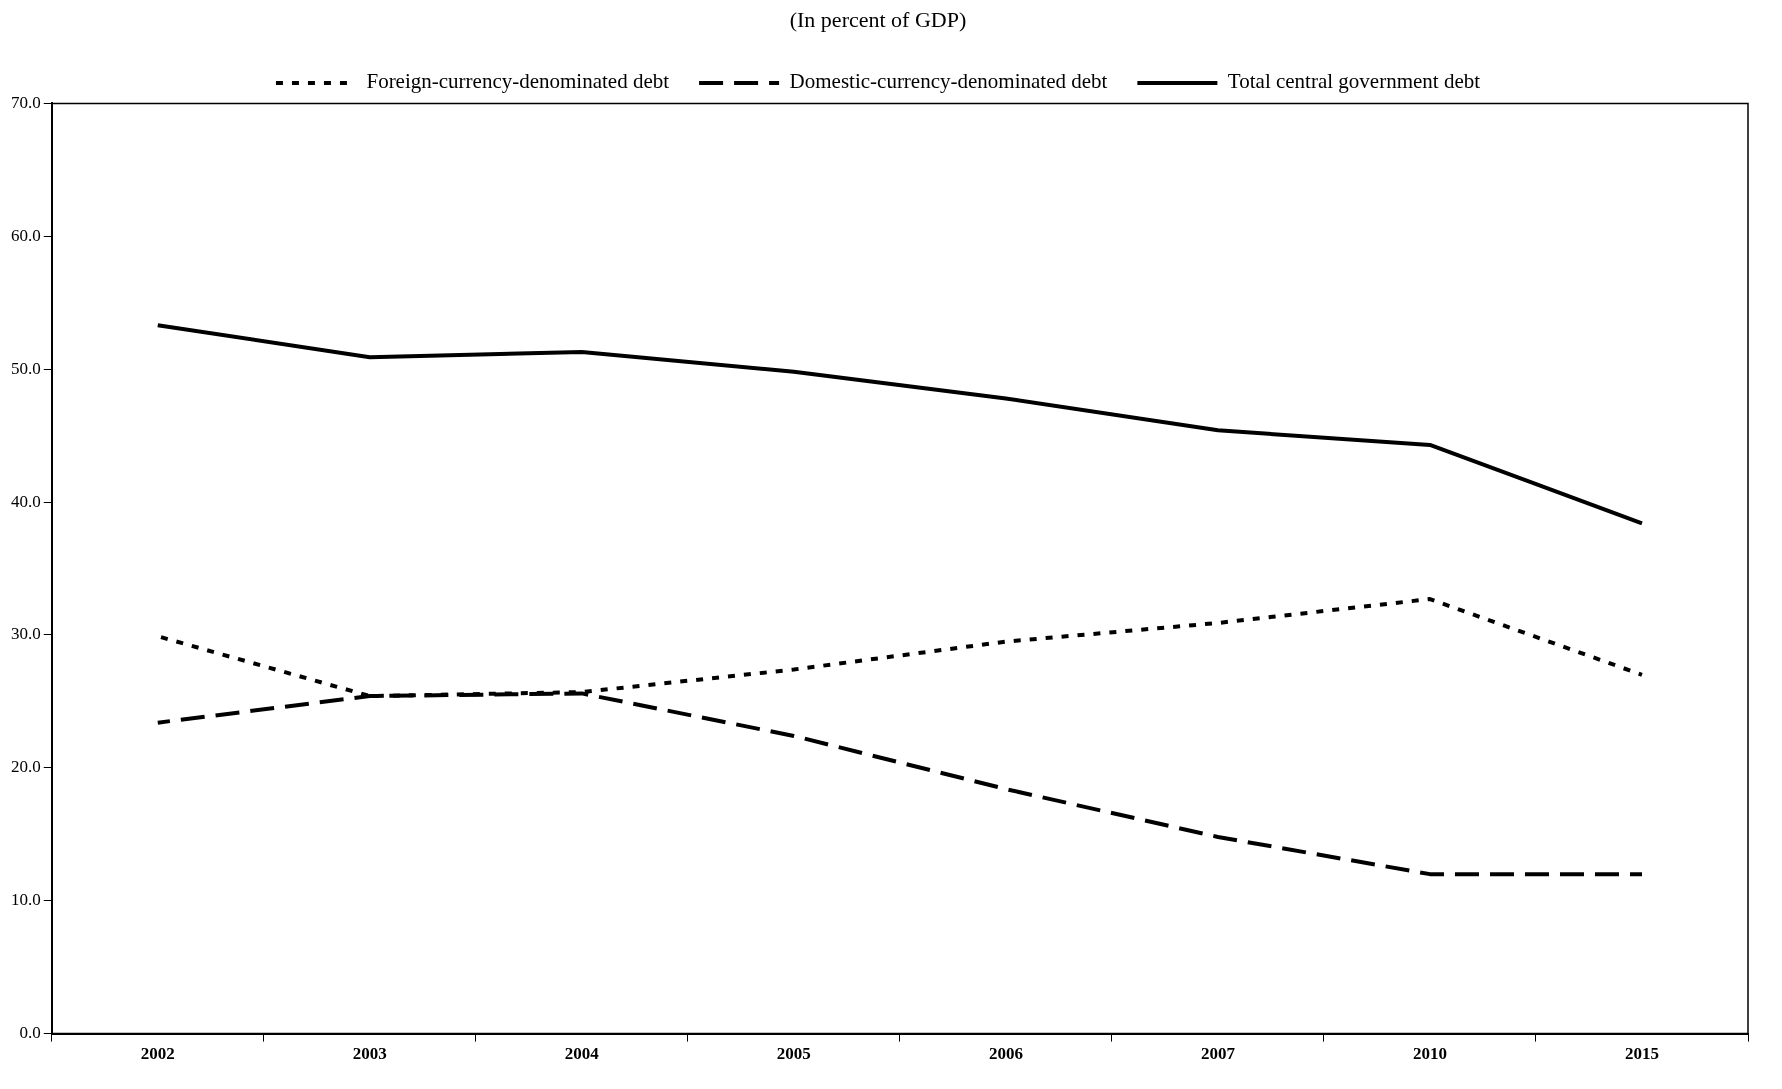 The image size is (1782, 1089). Describe the element at coordinates (518, 81) in the screenshot. I see `legend-label: Foreign-currency-denominated debt` at that location.